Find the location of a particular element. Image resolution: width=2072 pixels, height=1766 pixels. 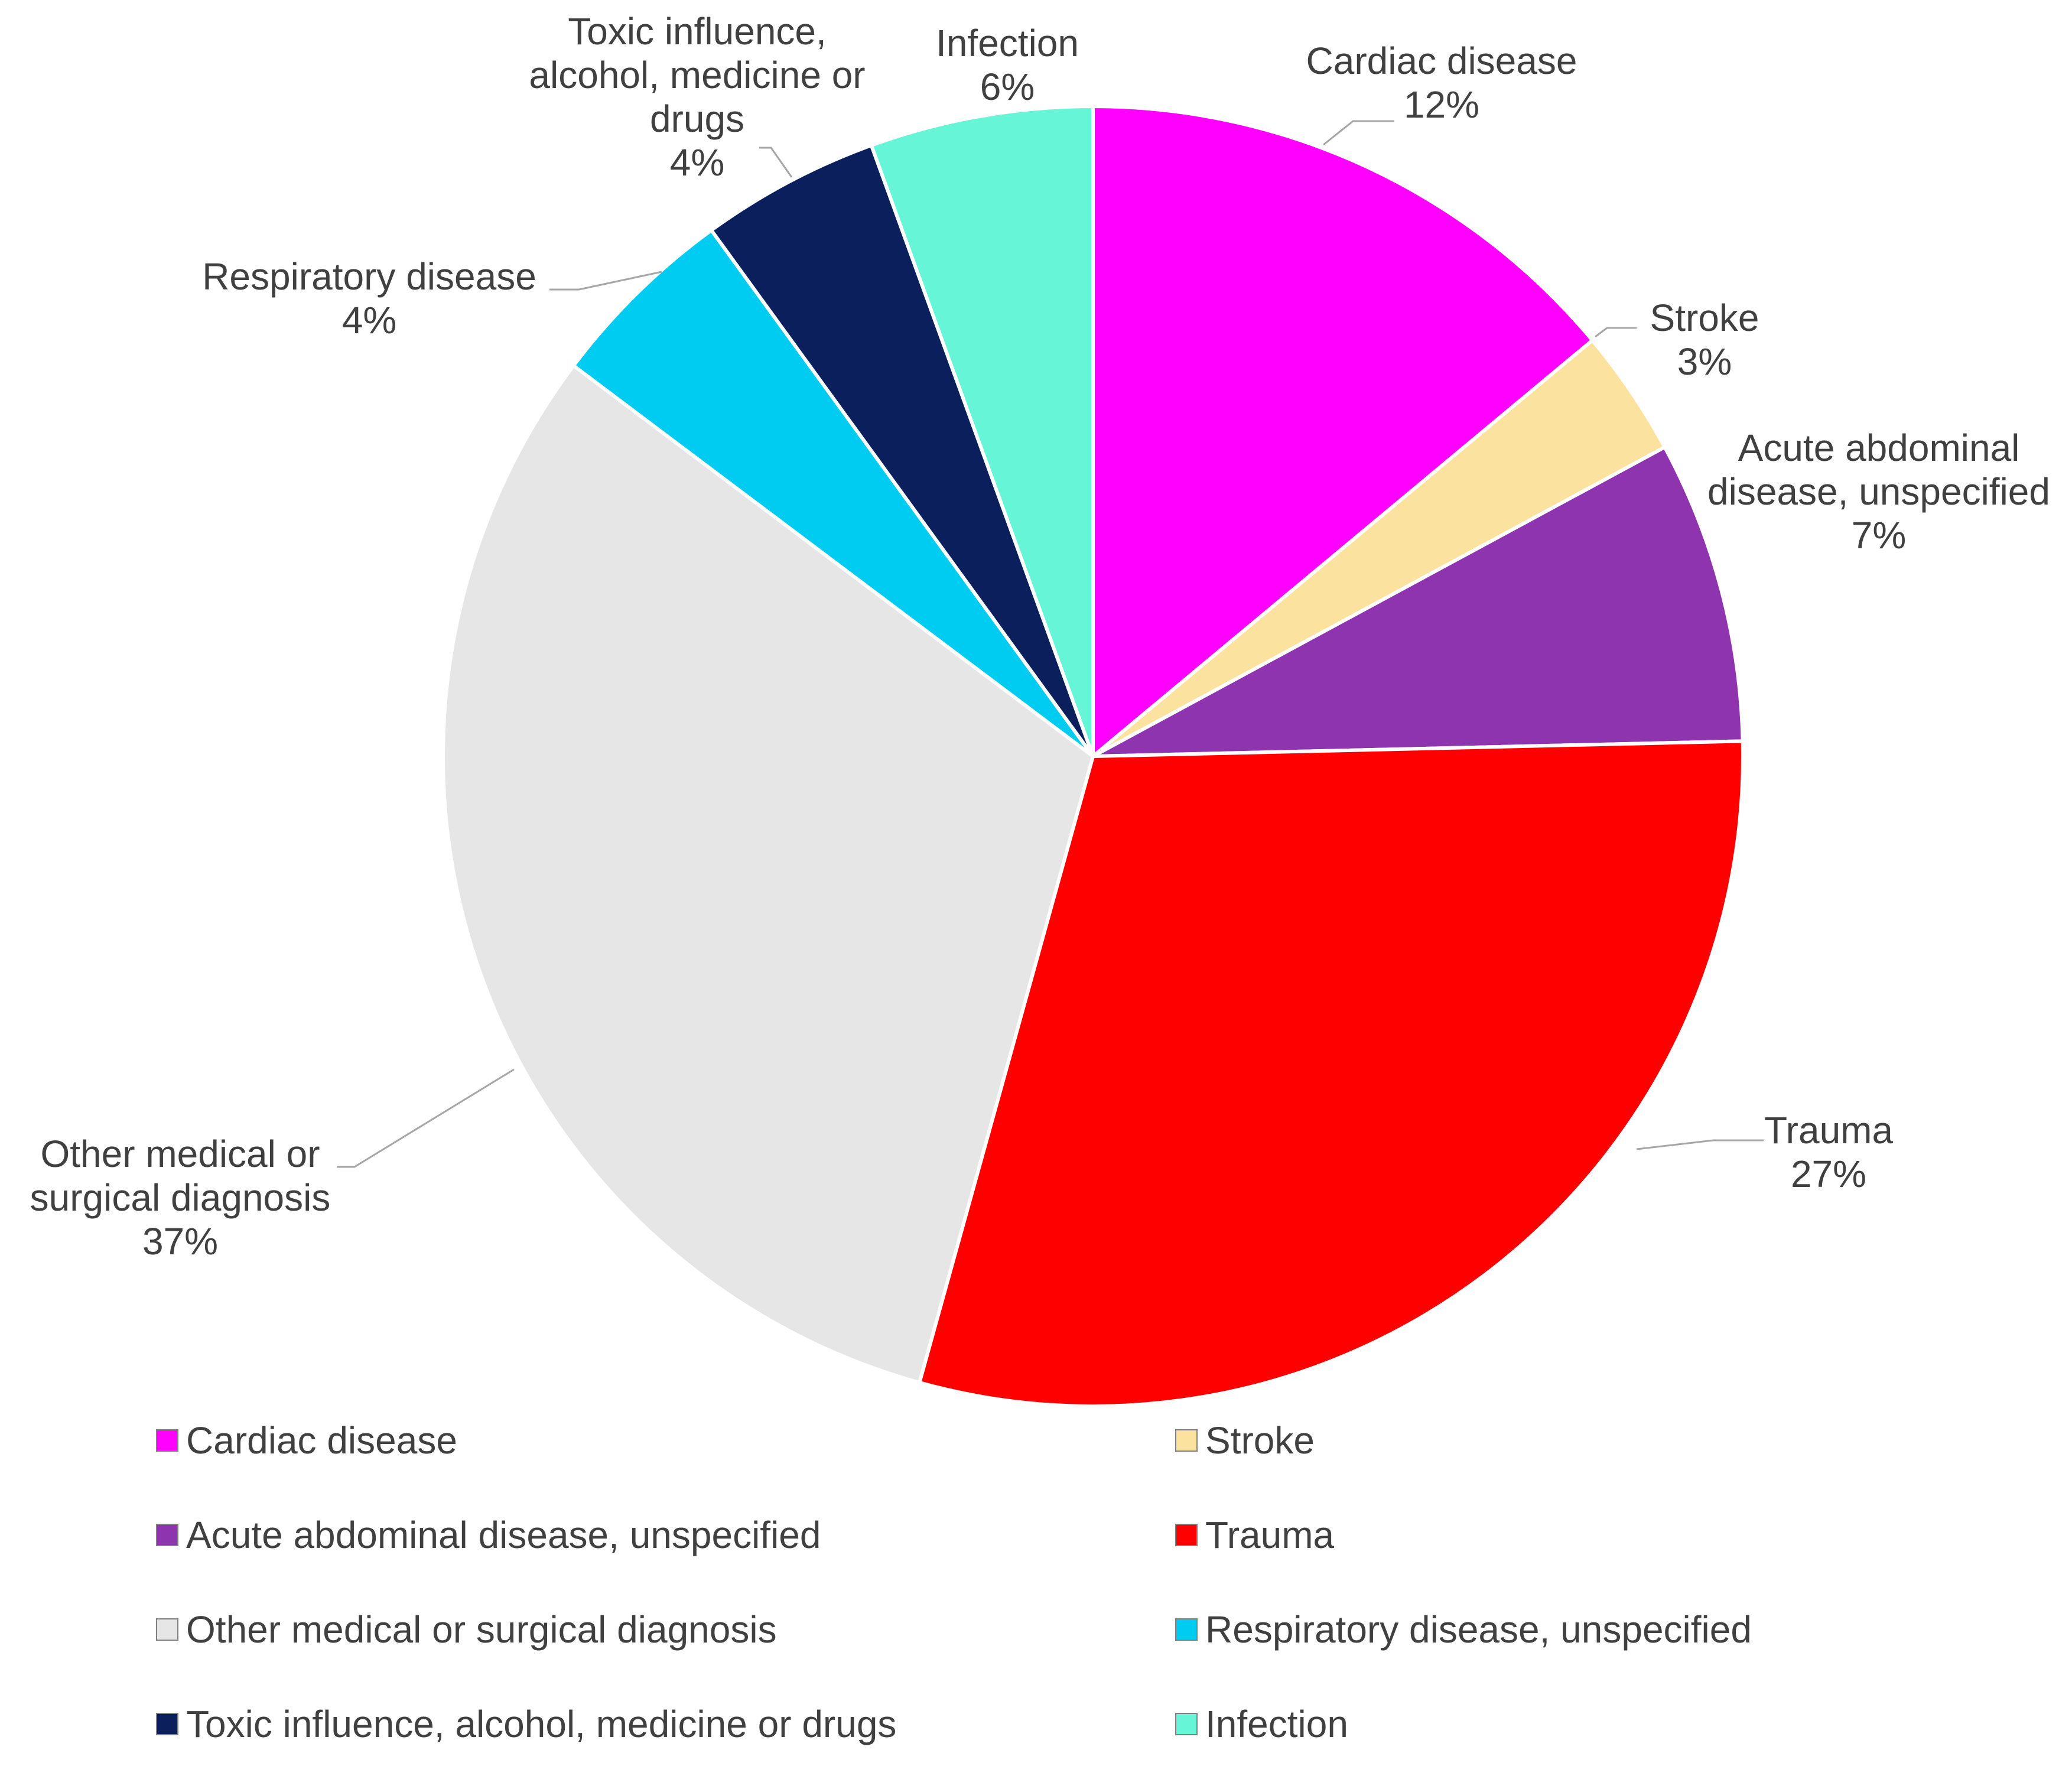

legend-swatch-cardiac-disease is located at coordinates (167, 1441).